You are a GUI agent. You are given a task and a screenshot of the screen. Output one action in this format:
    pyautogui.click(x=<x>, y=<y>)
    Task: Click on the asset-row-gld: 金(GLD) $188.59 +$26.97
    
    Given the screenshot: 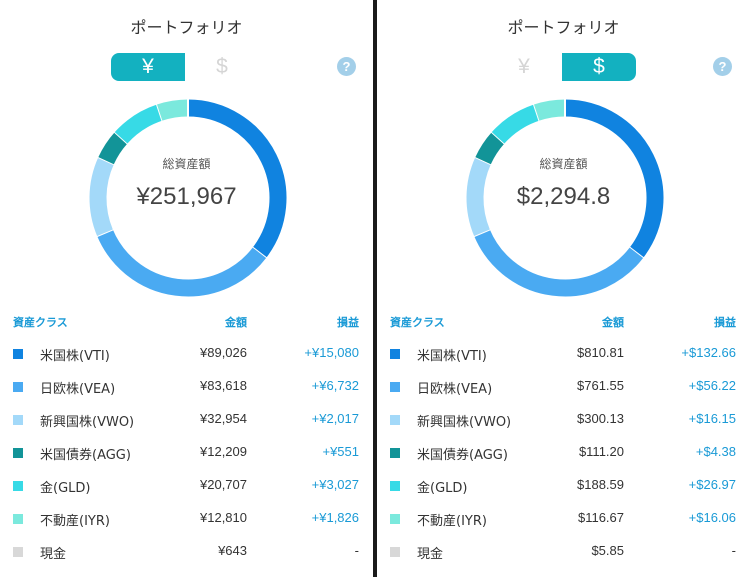 What is the action you would take?
    pyautogui.click(x=563, y=487)
    